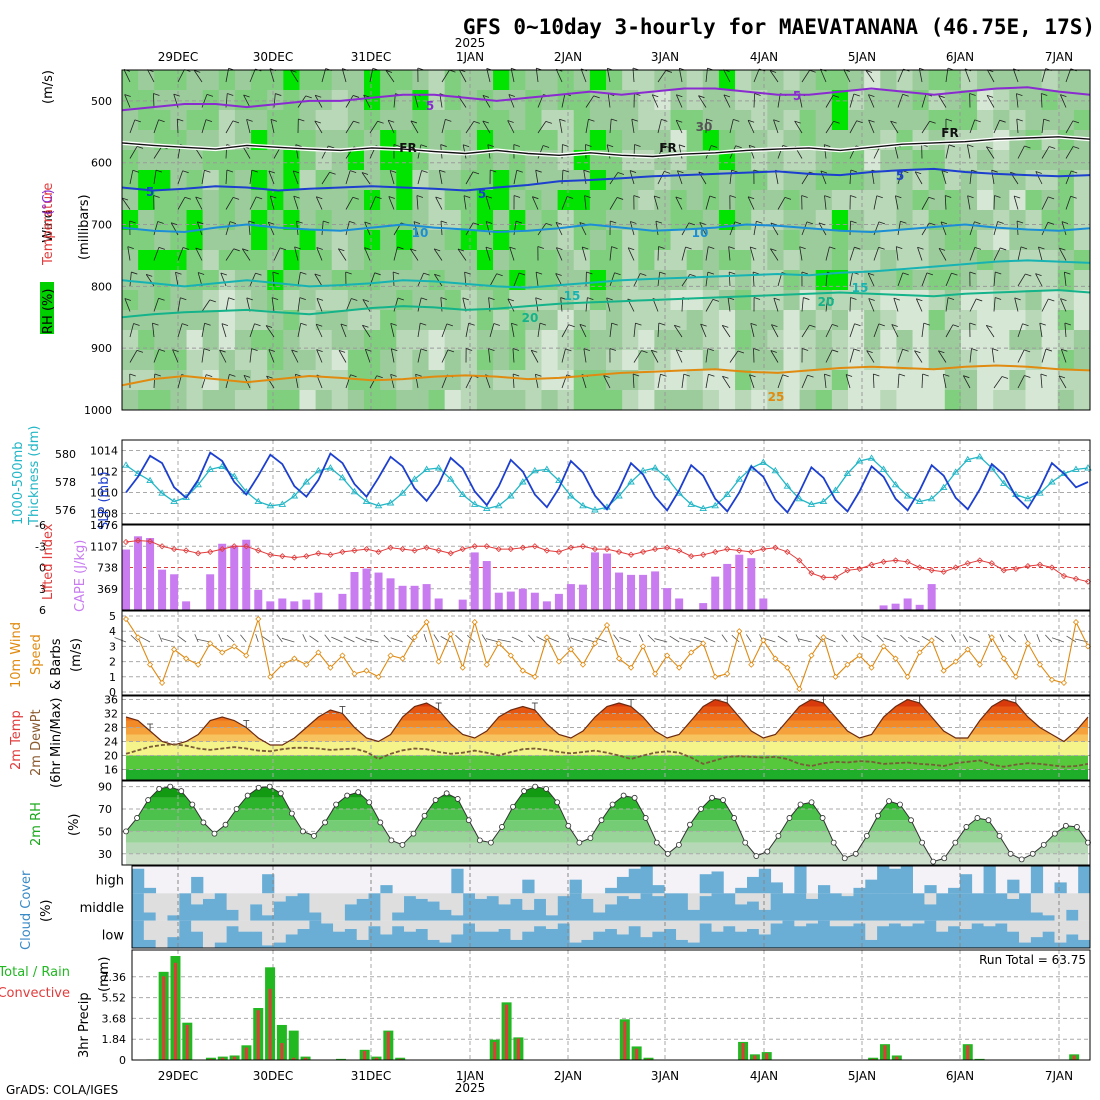 The width and height of the screenshot is (1100, 1100). I want to click on cape-bar, so click(558, 601).